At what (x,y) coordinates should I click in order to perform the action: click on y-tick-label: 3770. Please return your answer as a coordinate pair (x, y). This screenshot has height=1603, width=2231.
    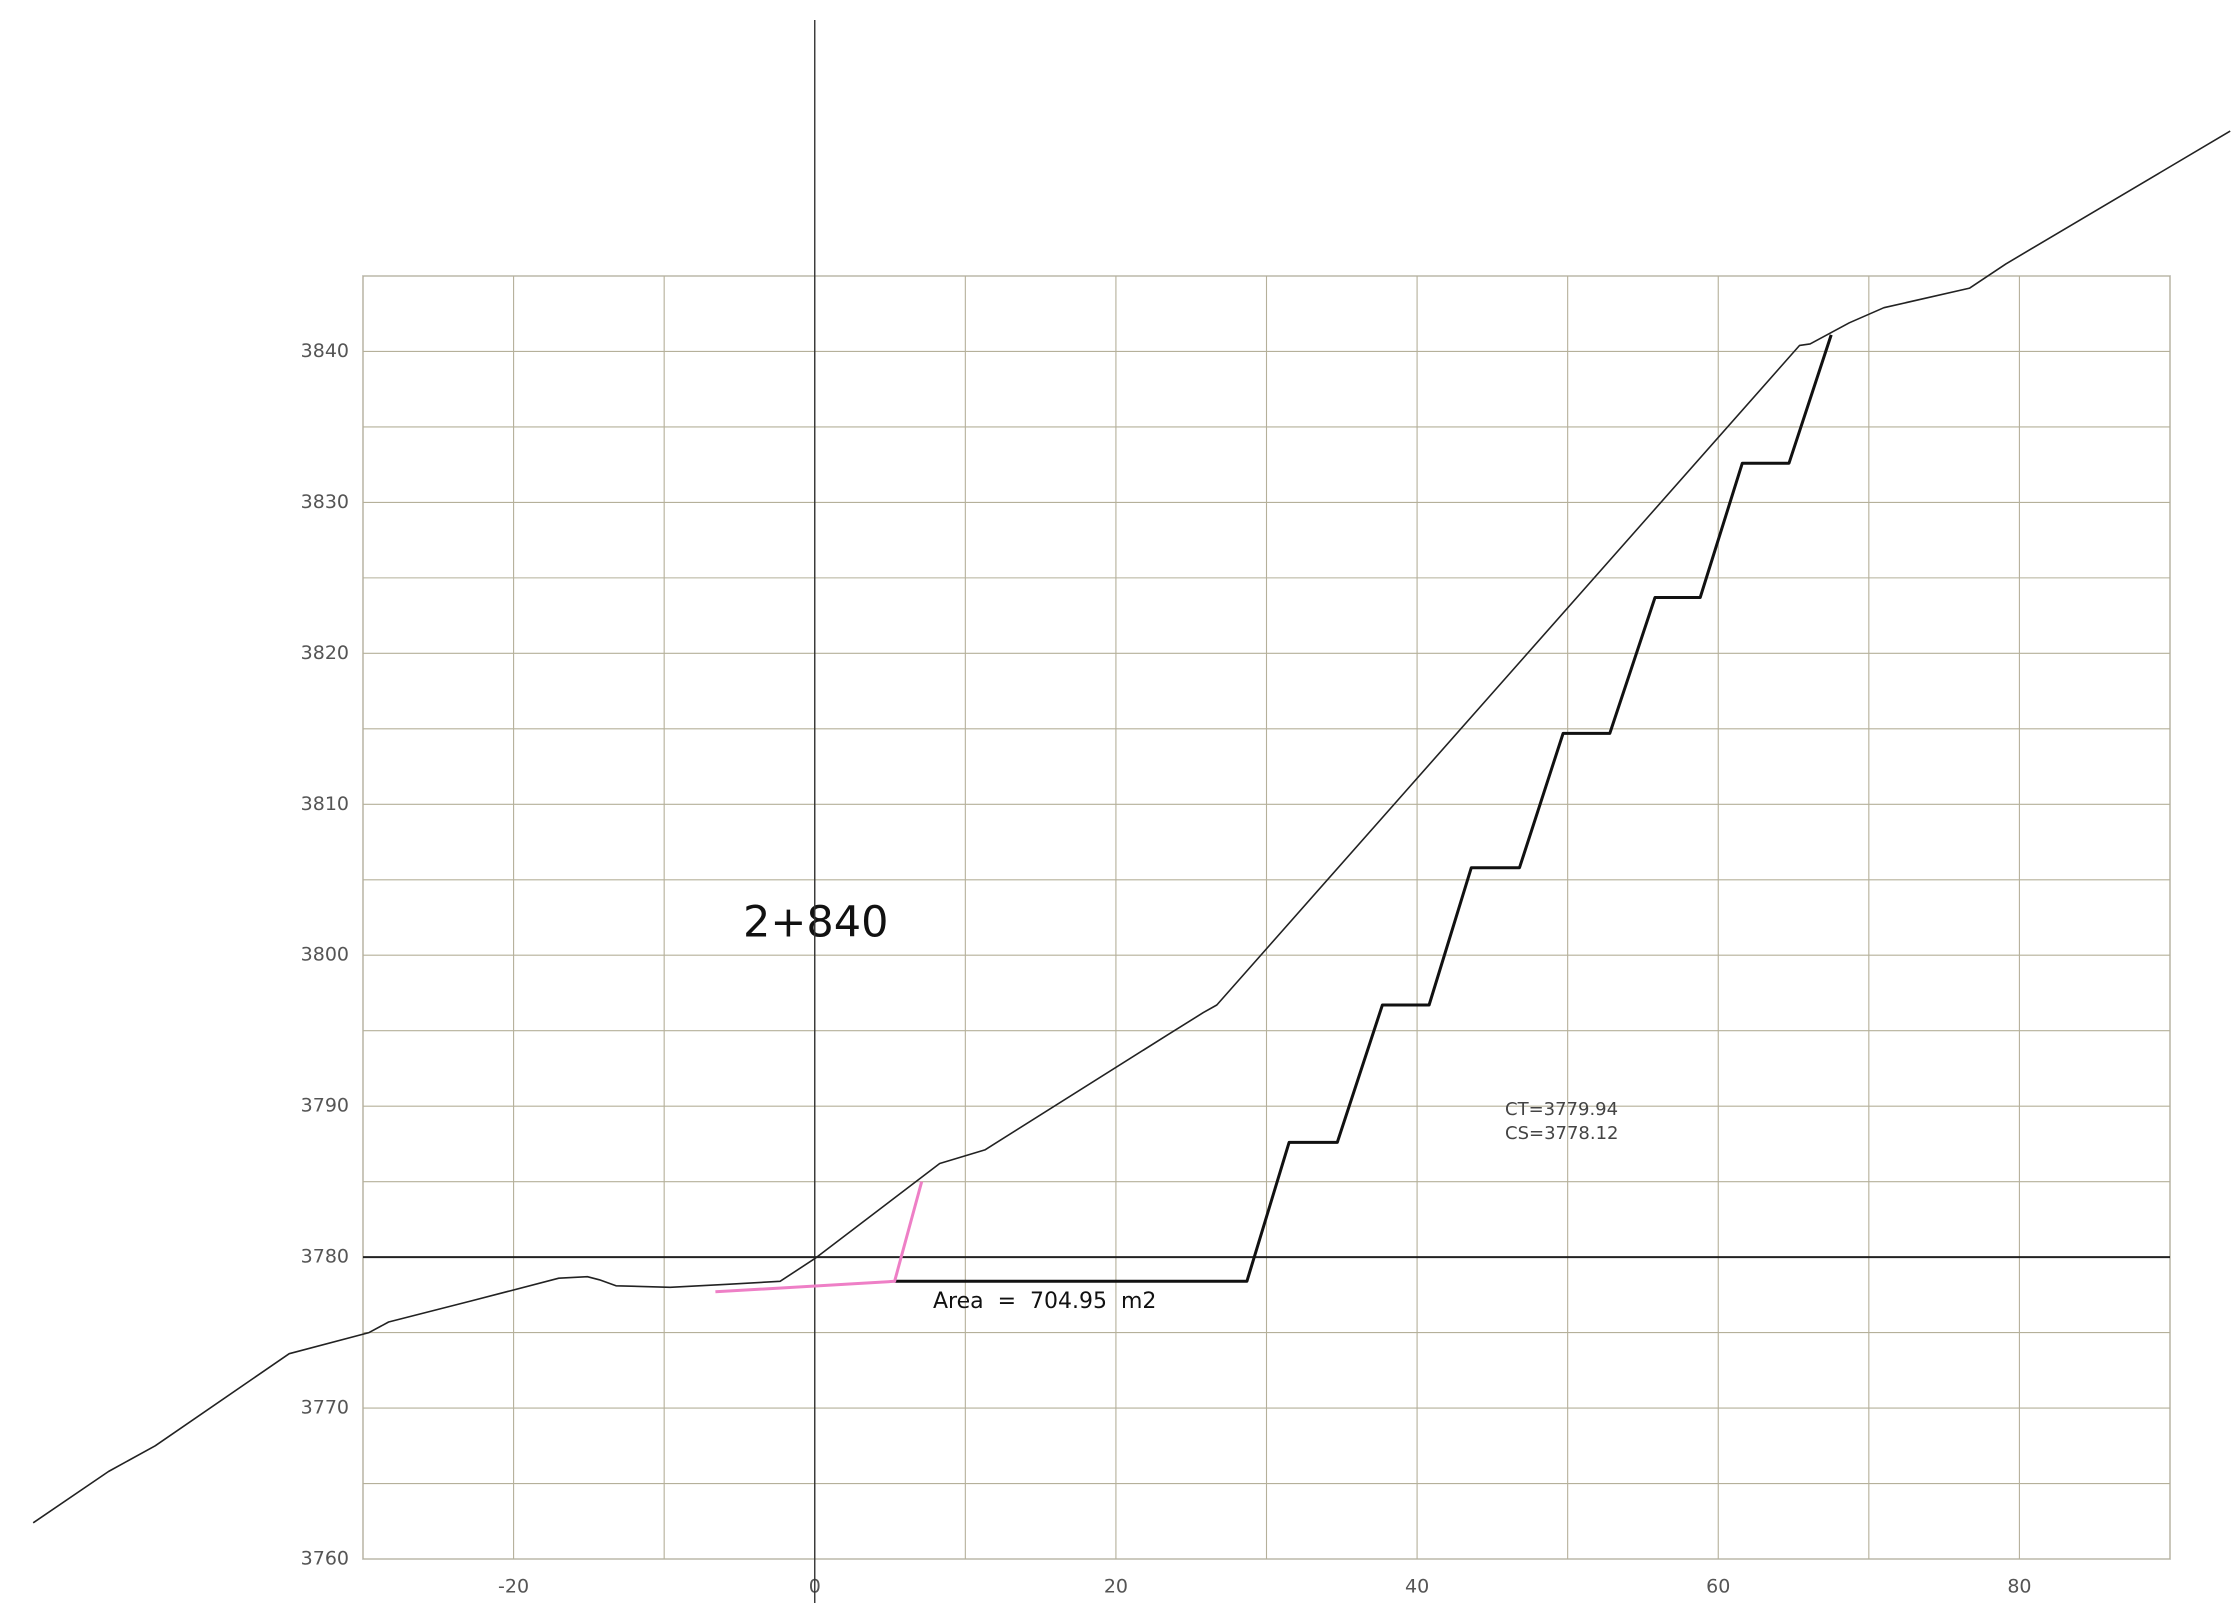
    Looking at the image, I should click on (325, 1408).